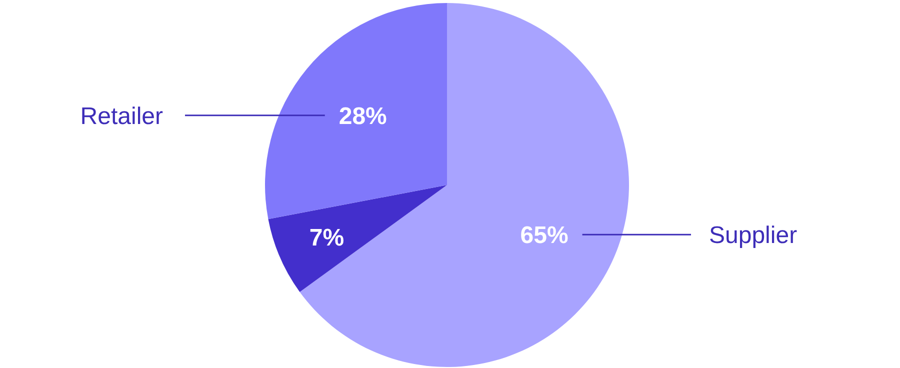  Describe the element at coordinates (122, 116) in the screenshot. I see `slice-label: Retailer` at that location.